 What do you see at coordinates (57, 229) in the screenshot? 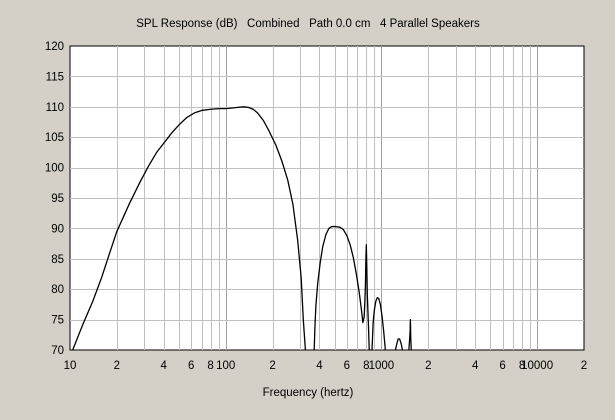
I see `y-tick-label: 90` at bounding box center [57, 229].